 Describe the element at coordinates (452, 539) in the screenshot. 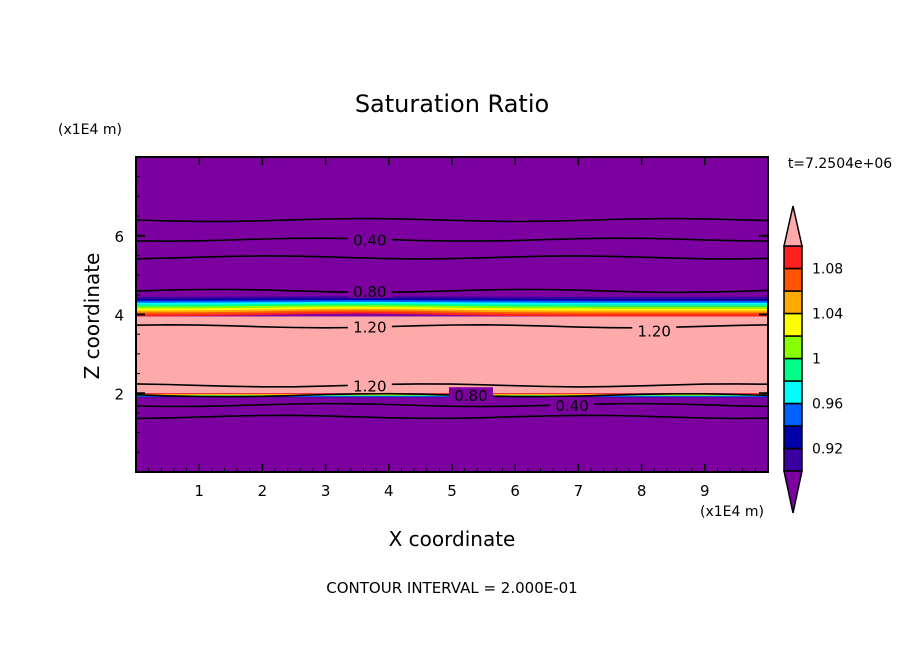

I see `x-axis-label: X coordinate` at that location.